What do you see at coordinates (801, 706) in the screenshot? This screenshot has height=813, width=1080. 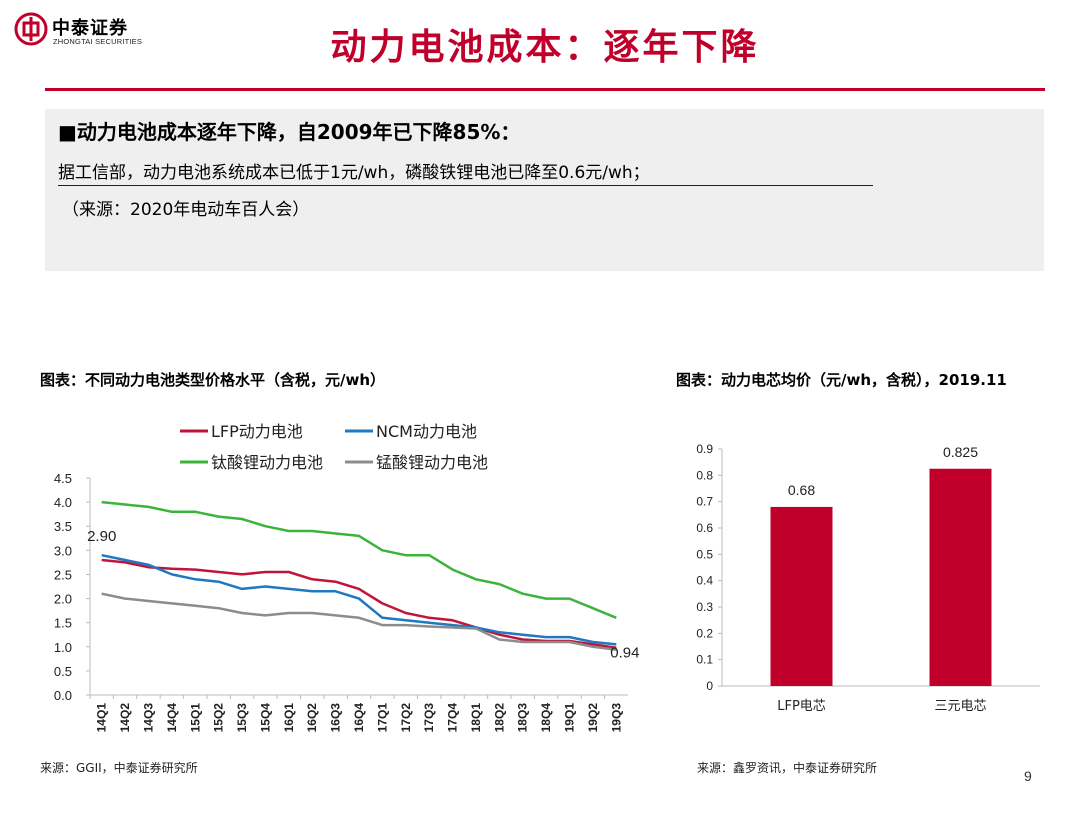 I see `bar-category-label: LFP电芯` at bounding box center [801, 706].